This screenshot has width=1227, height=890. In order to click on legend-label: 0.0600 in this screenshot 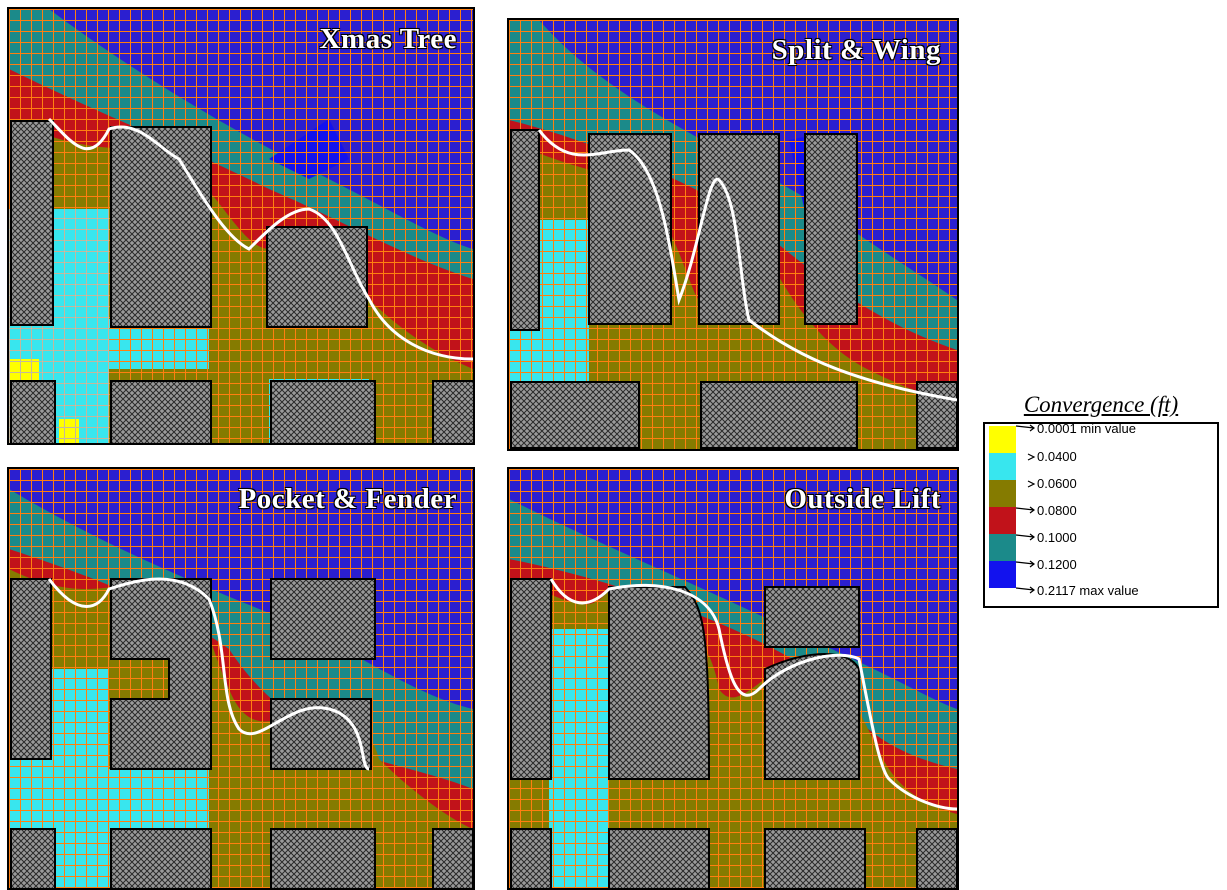, I will do `click(1057, 483)`.